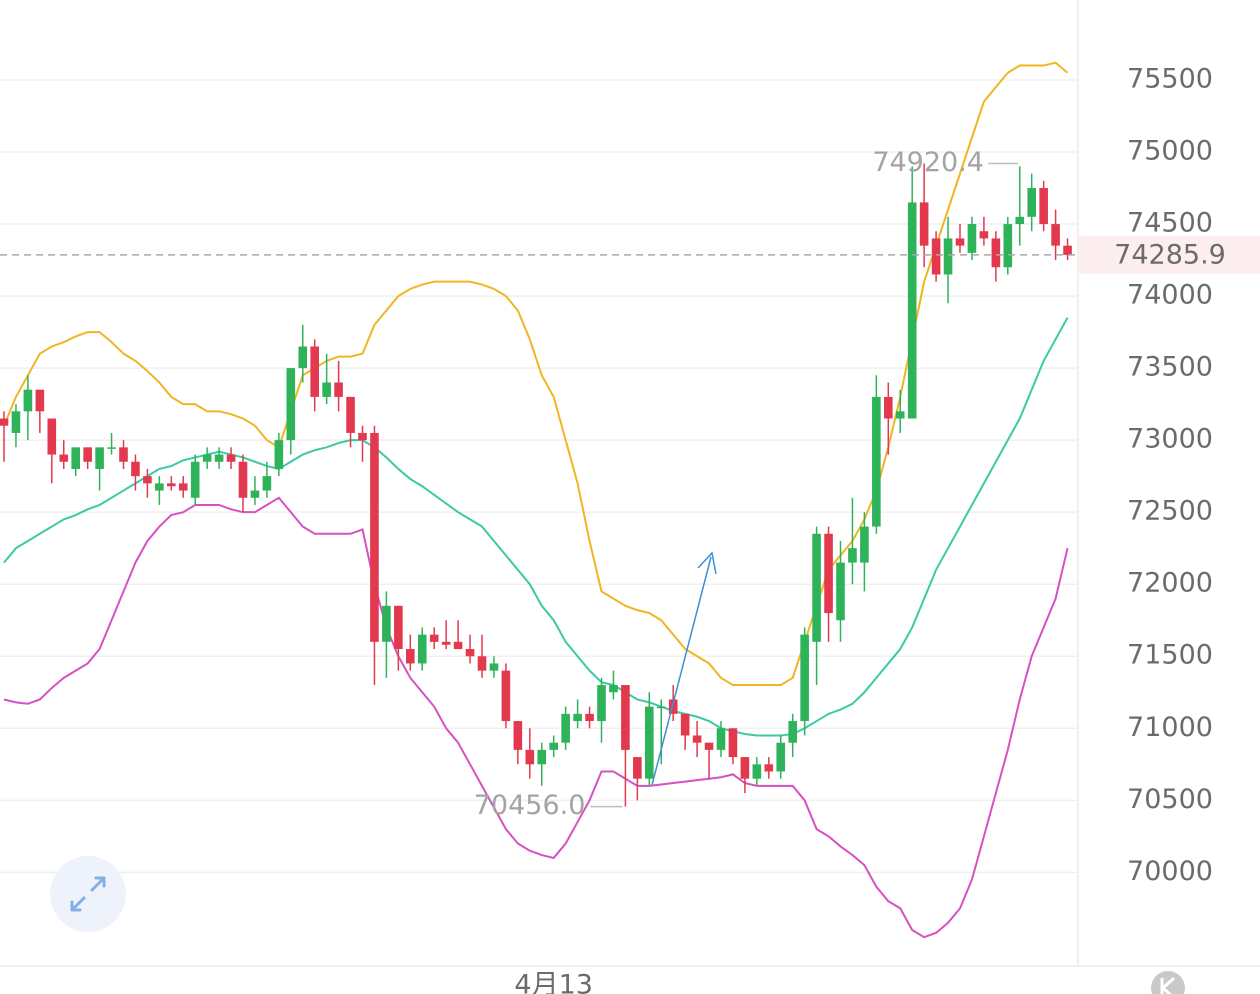  Describe the element at coordinates (1170, 150) in the screenshot. I see `y-tick-label: 75000` at that location.